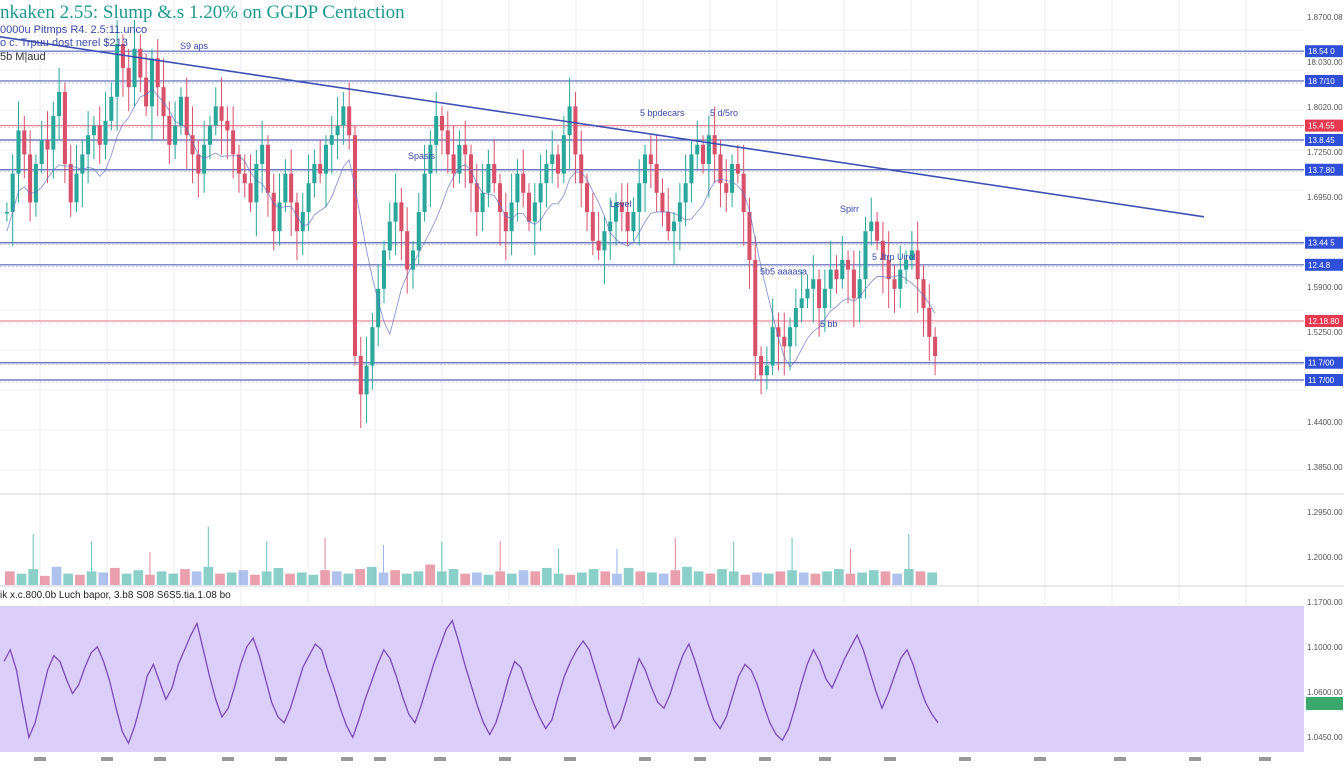  What do you see at coordinates (1325, 467) in the screenshot?
I see `price-axis-label: 1.3850.00` at bounding box center [1325, 467].